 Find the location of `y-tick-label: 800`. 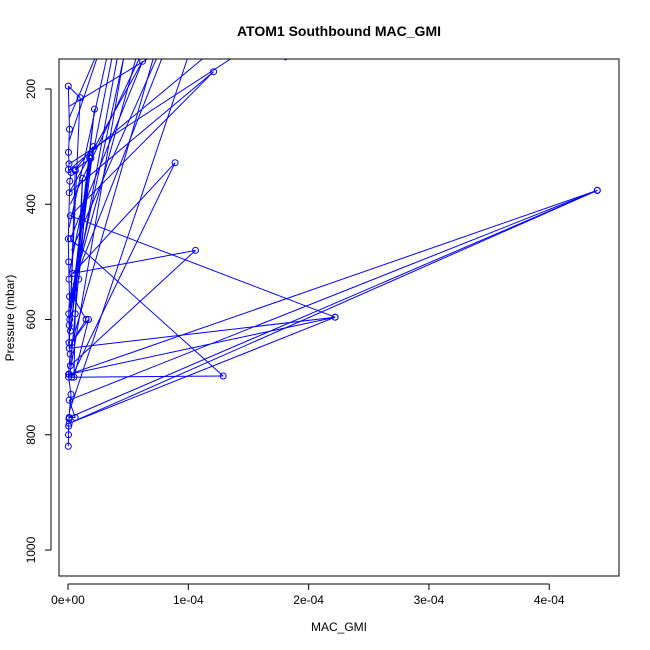

y-tick-label: 800 is located at coordinates (31, 434).